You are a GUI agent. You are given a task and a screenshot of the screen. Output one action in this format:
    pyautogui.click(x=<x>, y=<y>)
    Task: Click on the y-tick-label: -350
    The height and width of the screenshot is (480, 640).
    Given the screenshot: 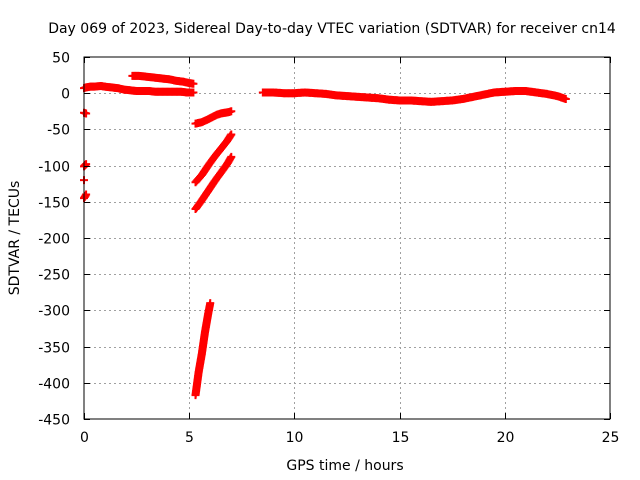 What is the action you would take?
    pyautogui.click(x=54, y=349)
    